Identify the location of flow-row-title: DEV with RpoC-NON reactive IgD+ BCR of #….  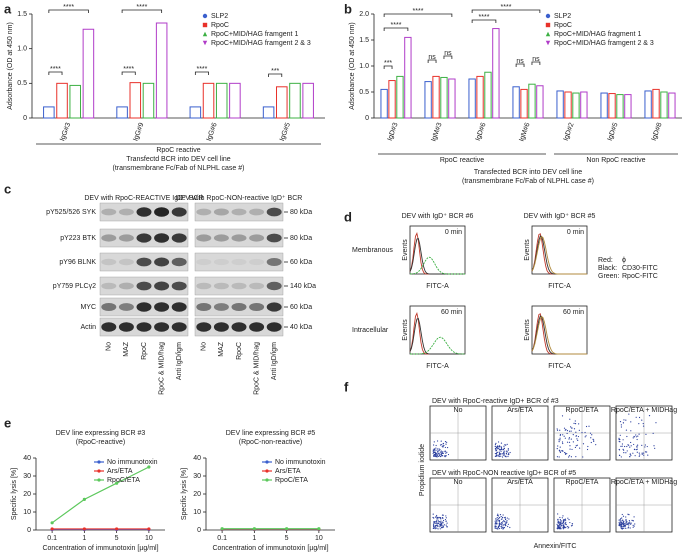
(504, 473).